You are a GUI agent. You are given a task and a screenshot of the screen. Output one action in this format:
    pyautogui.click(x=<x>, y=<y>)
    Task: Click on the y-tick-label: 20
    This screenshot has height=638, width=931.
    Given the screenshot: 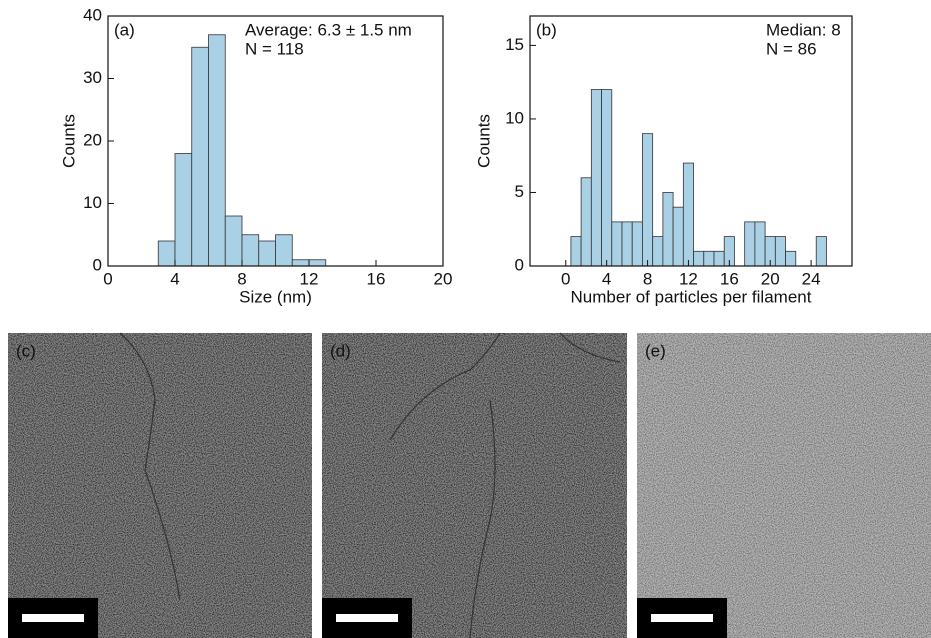 What is the action you would take?
    pyautogui.click(x=92, y=139)
    